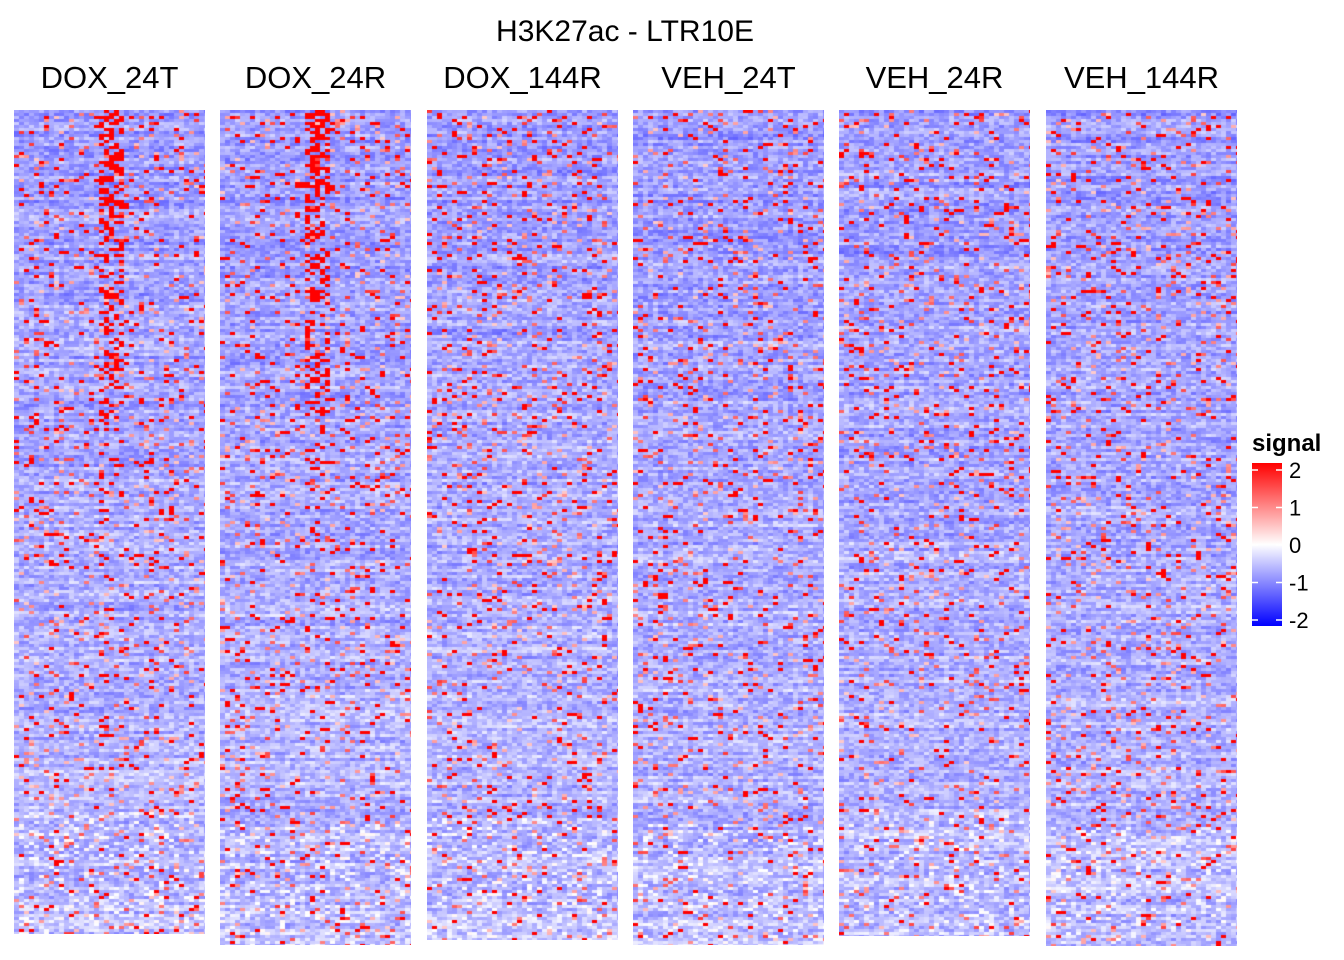  I want to click on facet-label-veh-24t: VEH_24T, so click(728, 77).